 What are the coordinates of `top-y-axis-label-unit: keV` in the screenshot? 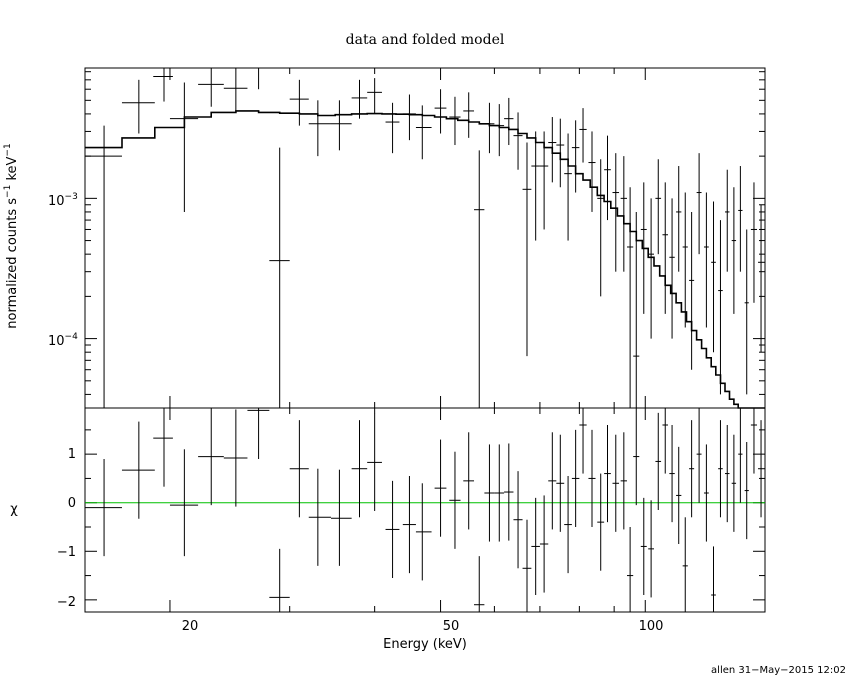 It's located at (12, 168).